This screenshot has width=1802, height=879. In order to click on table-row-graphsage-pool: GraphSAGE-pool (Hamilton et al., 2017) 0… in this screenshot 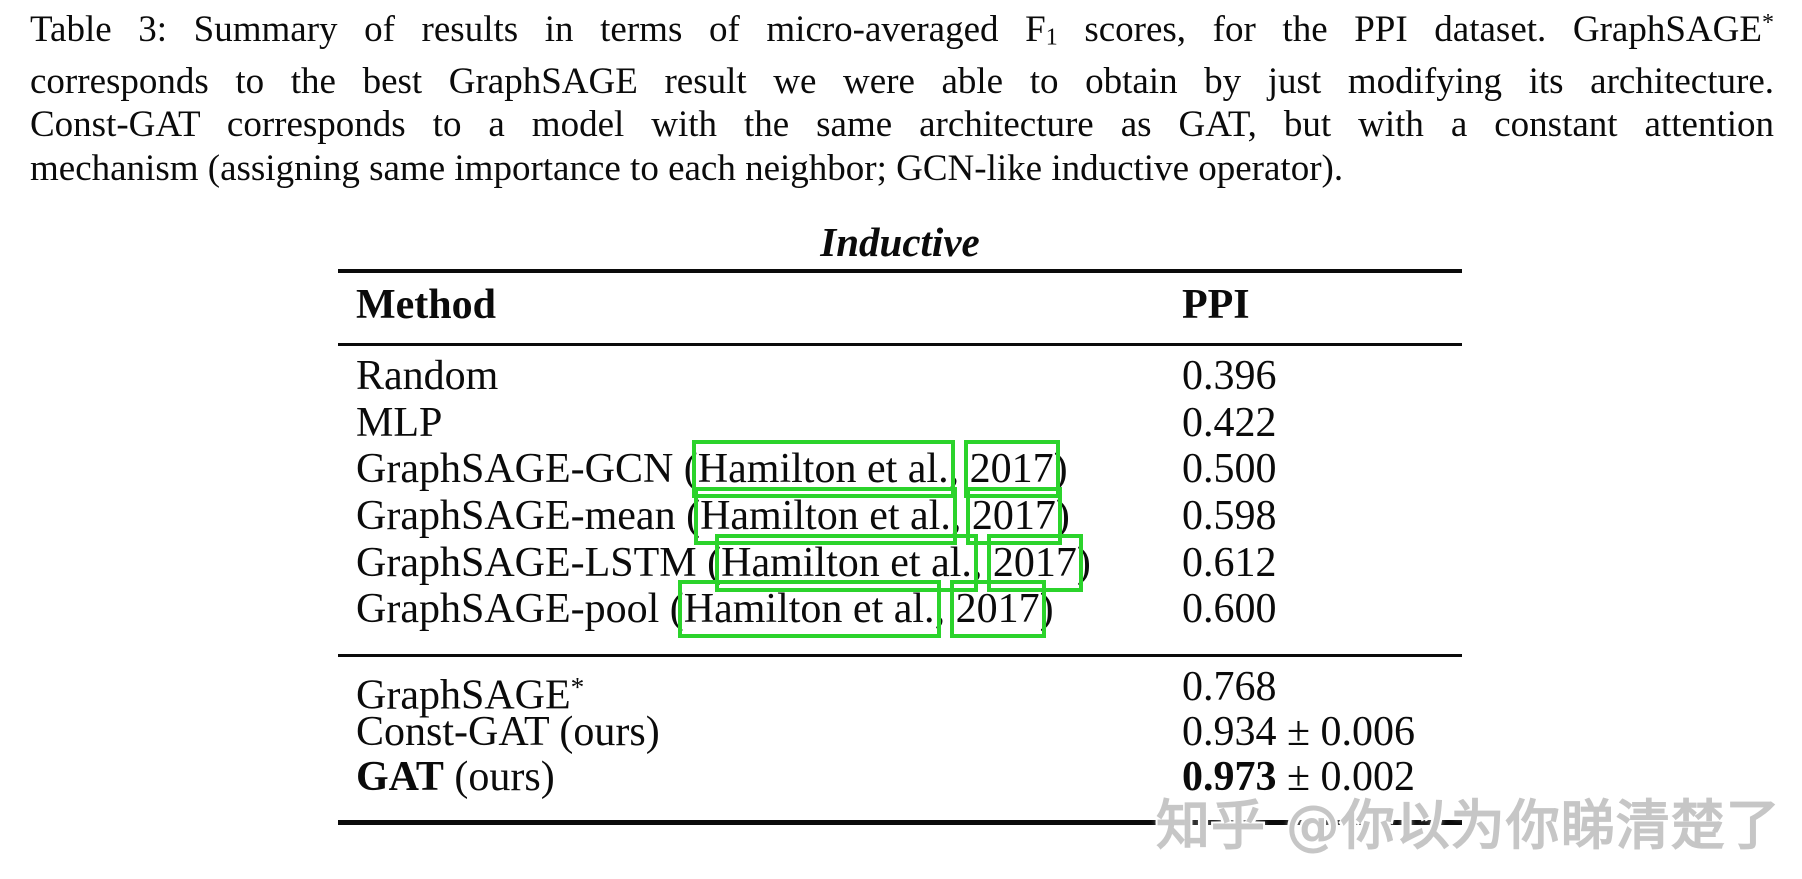, I will do `click(900, 609)`.